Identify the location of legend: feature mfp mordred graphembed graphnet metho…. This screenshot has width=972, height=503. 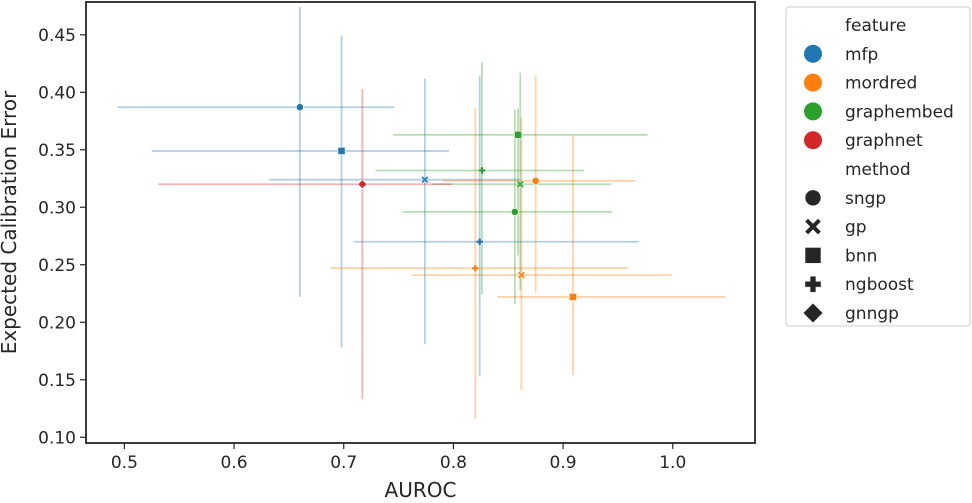
(878, 166).